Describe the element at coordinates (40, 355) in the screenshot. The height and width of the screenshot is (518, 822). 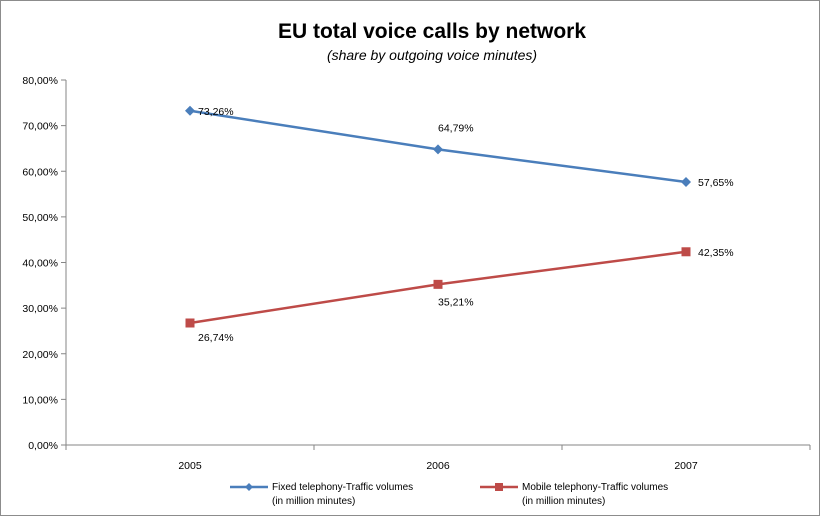
I see `y-tick-label: 20,00%` at that location.